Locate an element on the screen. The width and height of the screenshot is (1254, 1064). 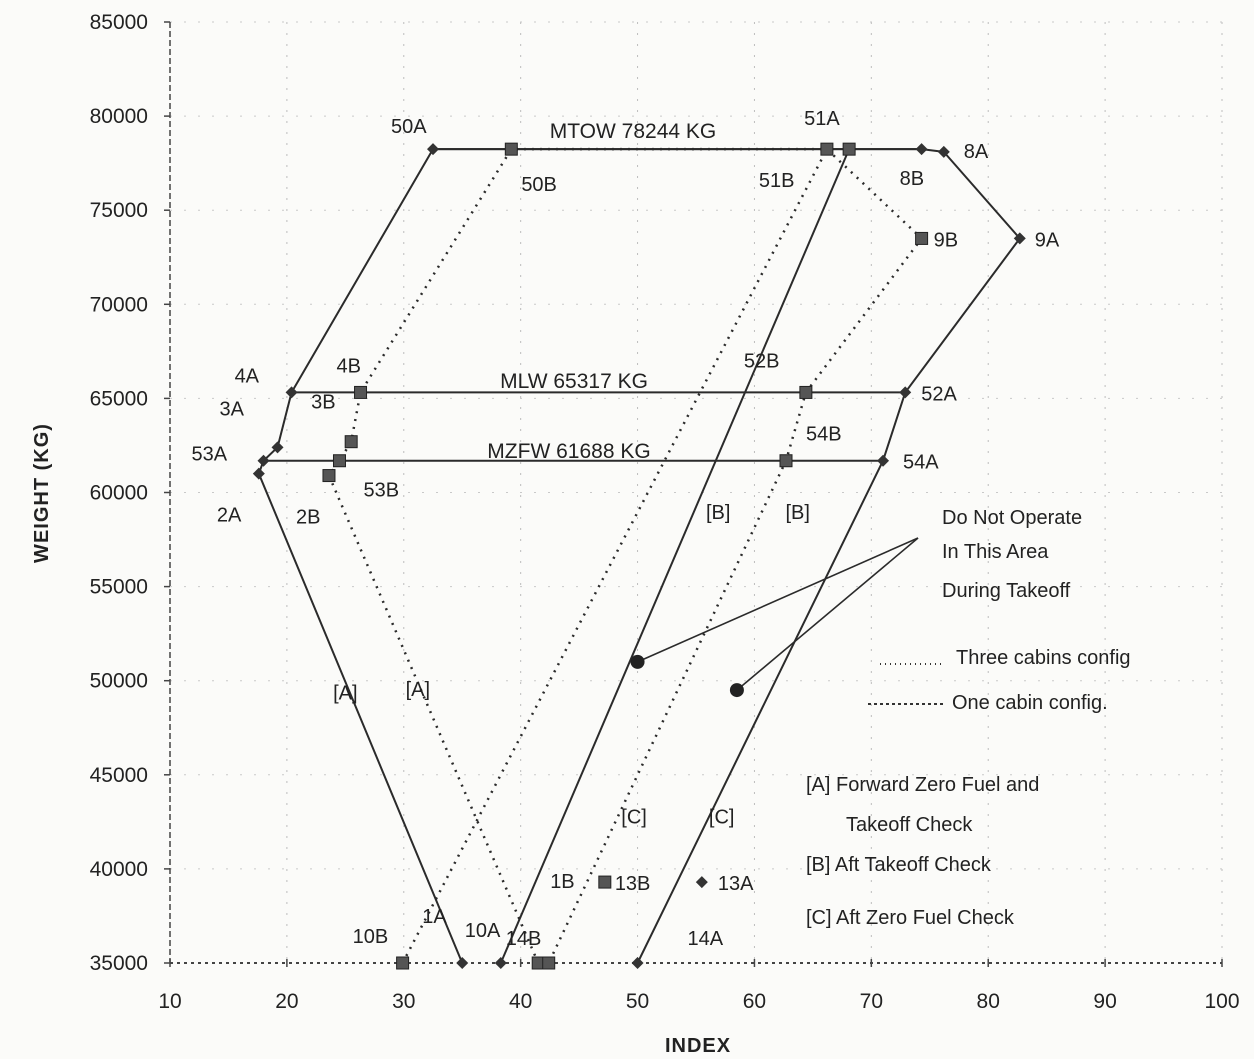
point-marker-51A is located at coordinates (849, 149).